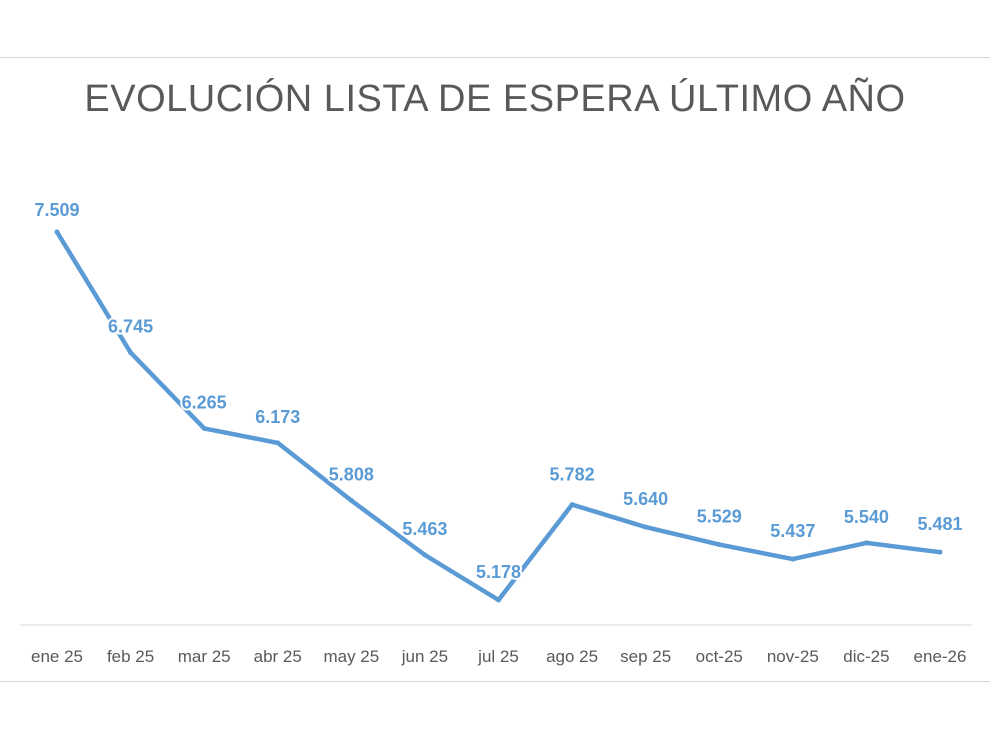 The height and width of the screenshot is (743, 990). I want to click on data-label: 6.173, so click(277, 417).